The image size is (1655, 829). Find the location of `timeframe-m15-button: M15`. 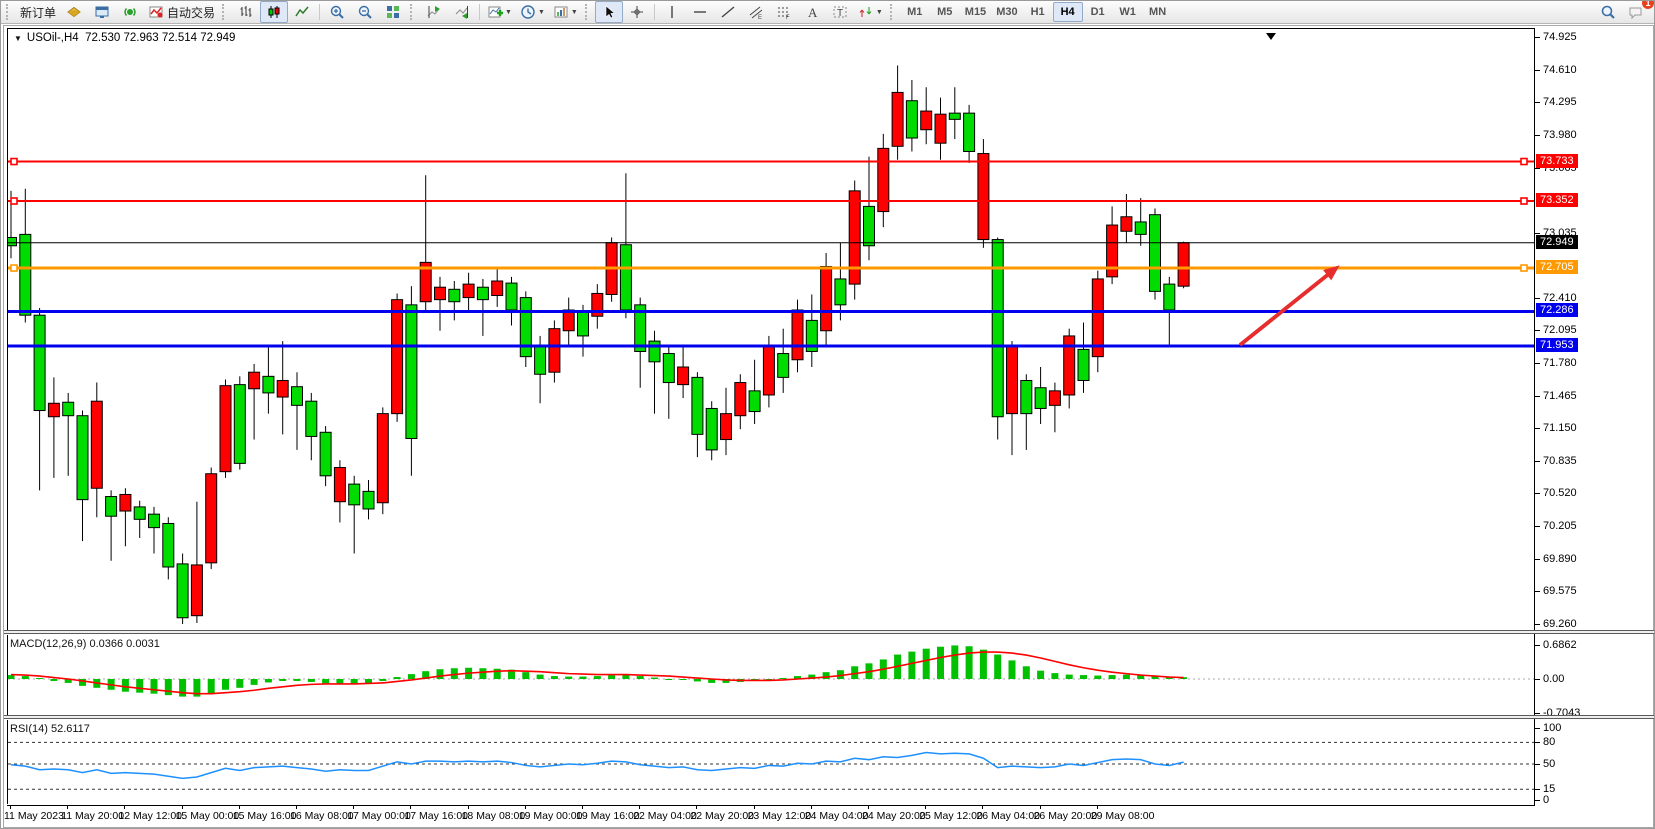

timeframe-m15-button: M15 is located at coordinates (975, 12).